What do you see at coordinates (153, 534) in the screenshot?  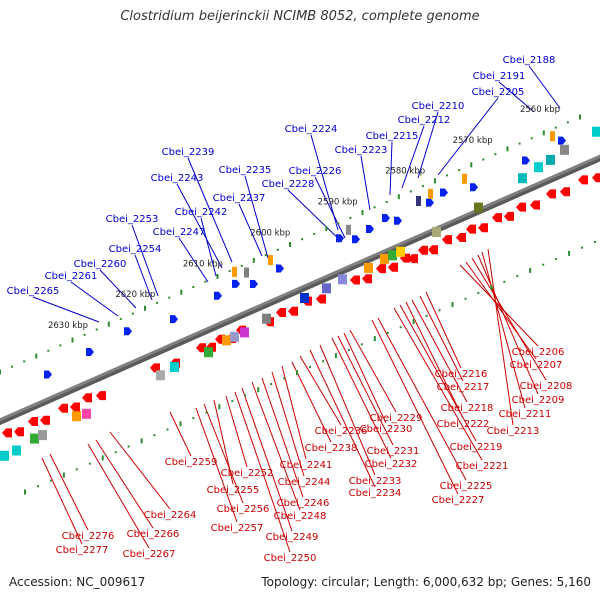 I see `gene-label-lower: Cbei_2266` at bounding box center [153, 534].